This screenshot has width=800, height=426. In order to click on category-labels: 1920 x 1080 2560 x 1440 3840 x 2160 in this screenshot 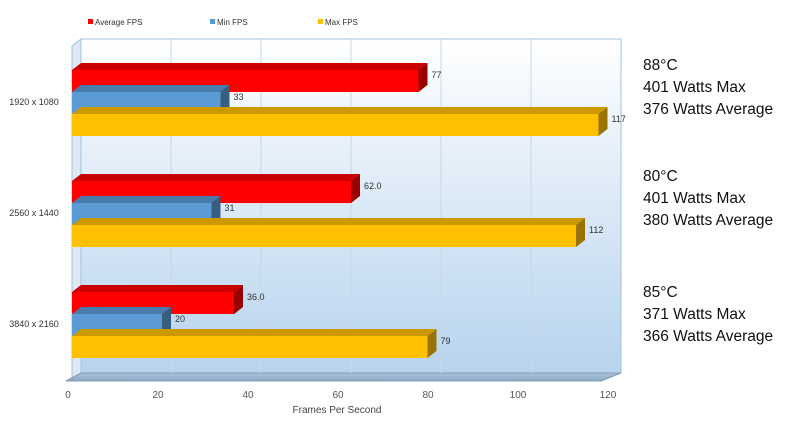, I will do `click(34, 213)`.